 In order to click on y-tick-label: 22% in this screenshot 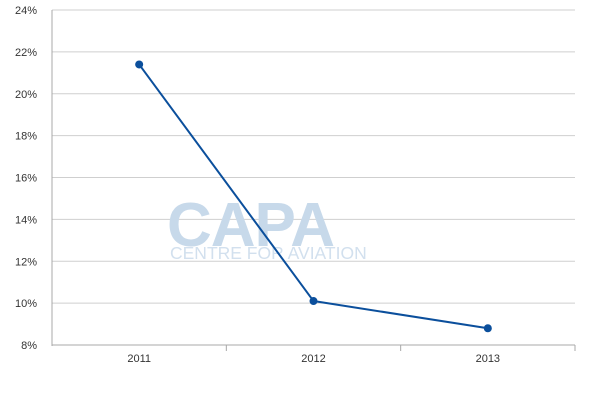, I will do `click(26, 53)`.